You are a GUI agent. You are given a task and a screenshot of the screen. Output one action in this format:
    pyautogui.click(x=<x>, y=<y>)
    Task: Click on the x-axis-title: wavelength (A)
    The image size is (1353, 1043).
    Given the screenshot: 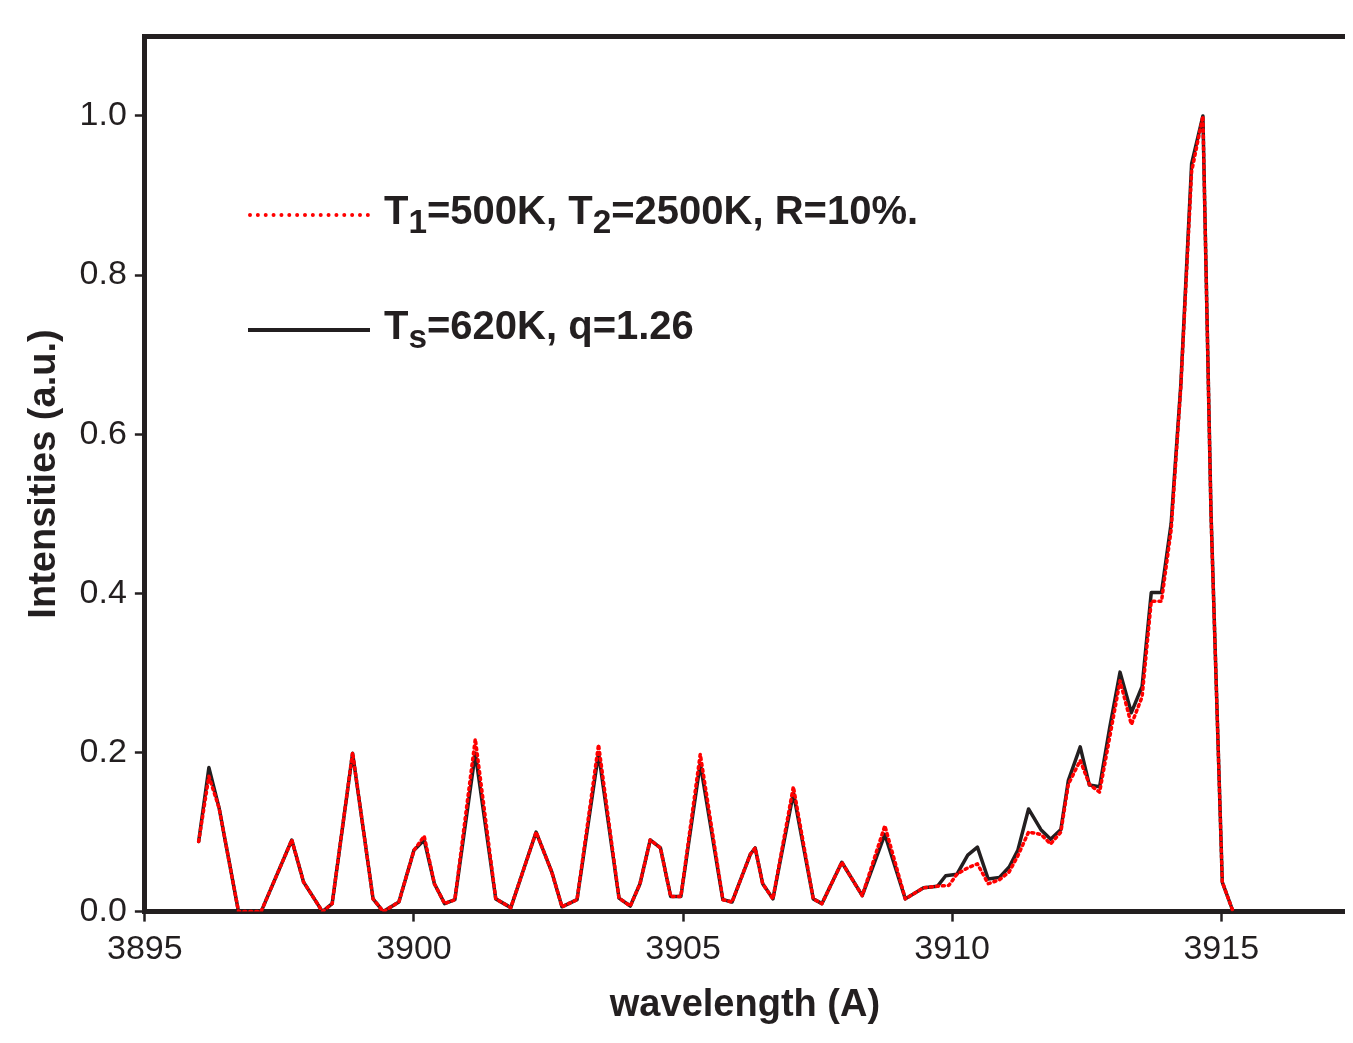 What is the action you would take?
    pyautogui.click(x=744, y=1002)
    